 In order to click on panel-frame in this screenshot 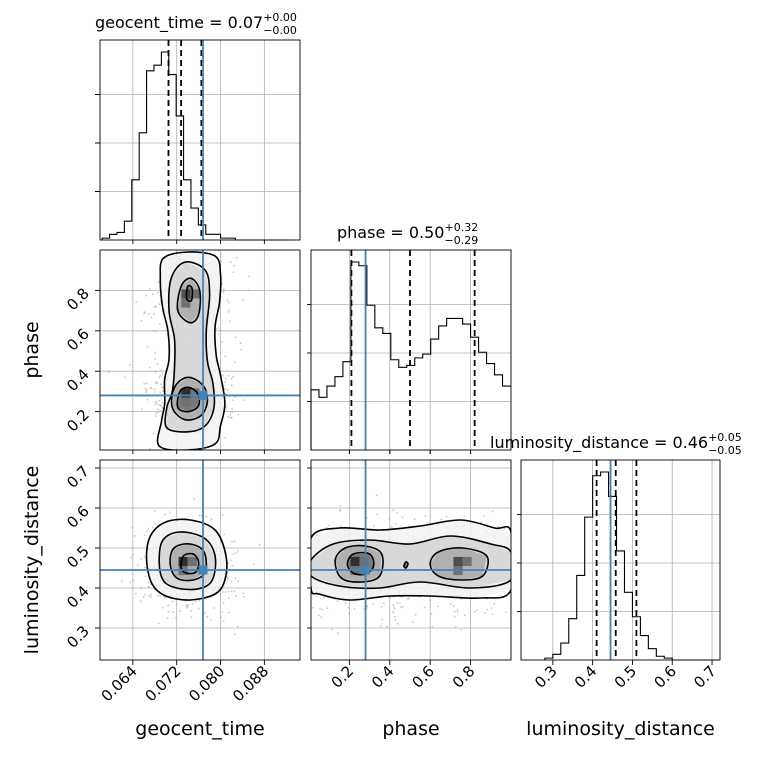, I will do `click(620, 560)`.